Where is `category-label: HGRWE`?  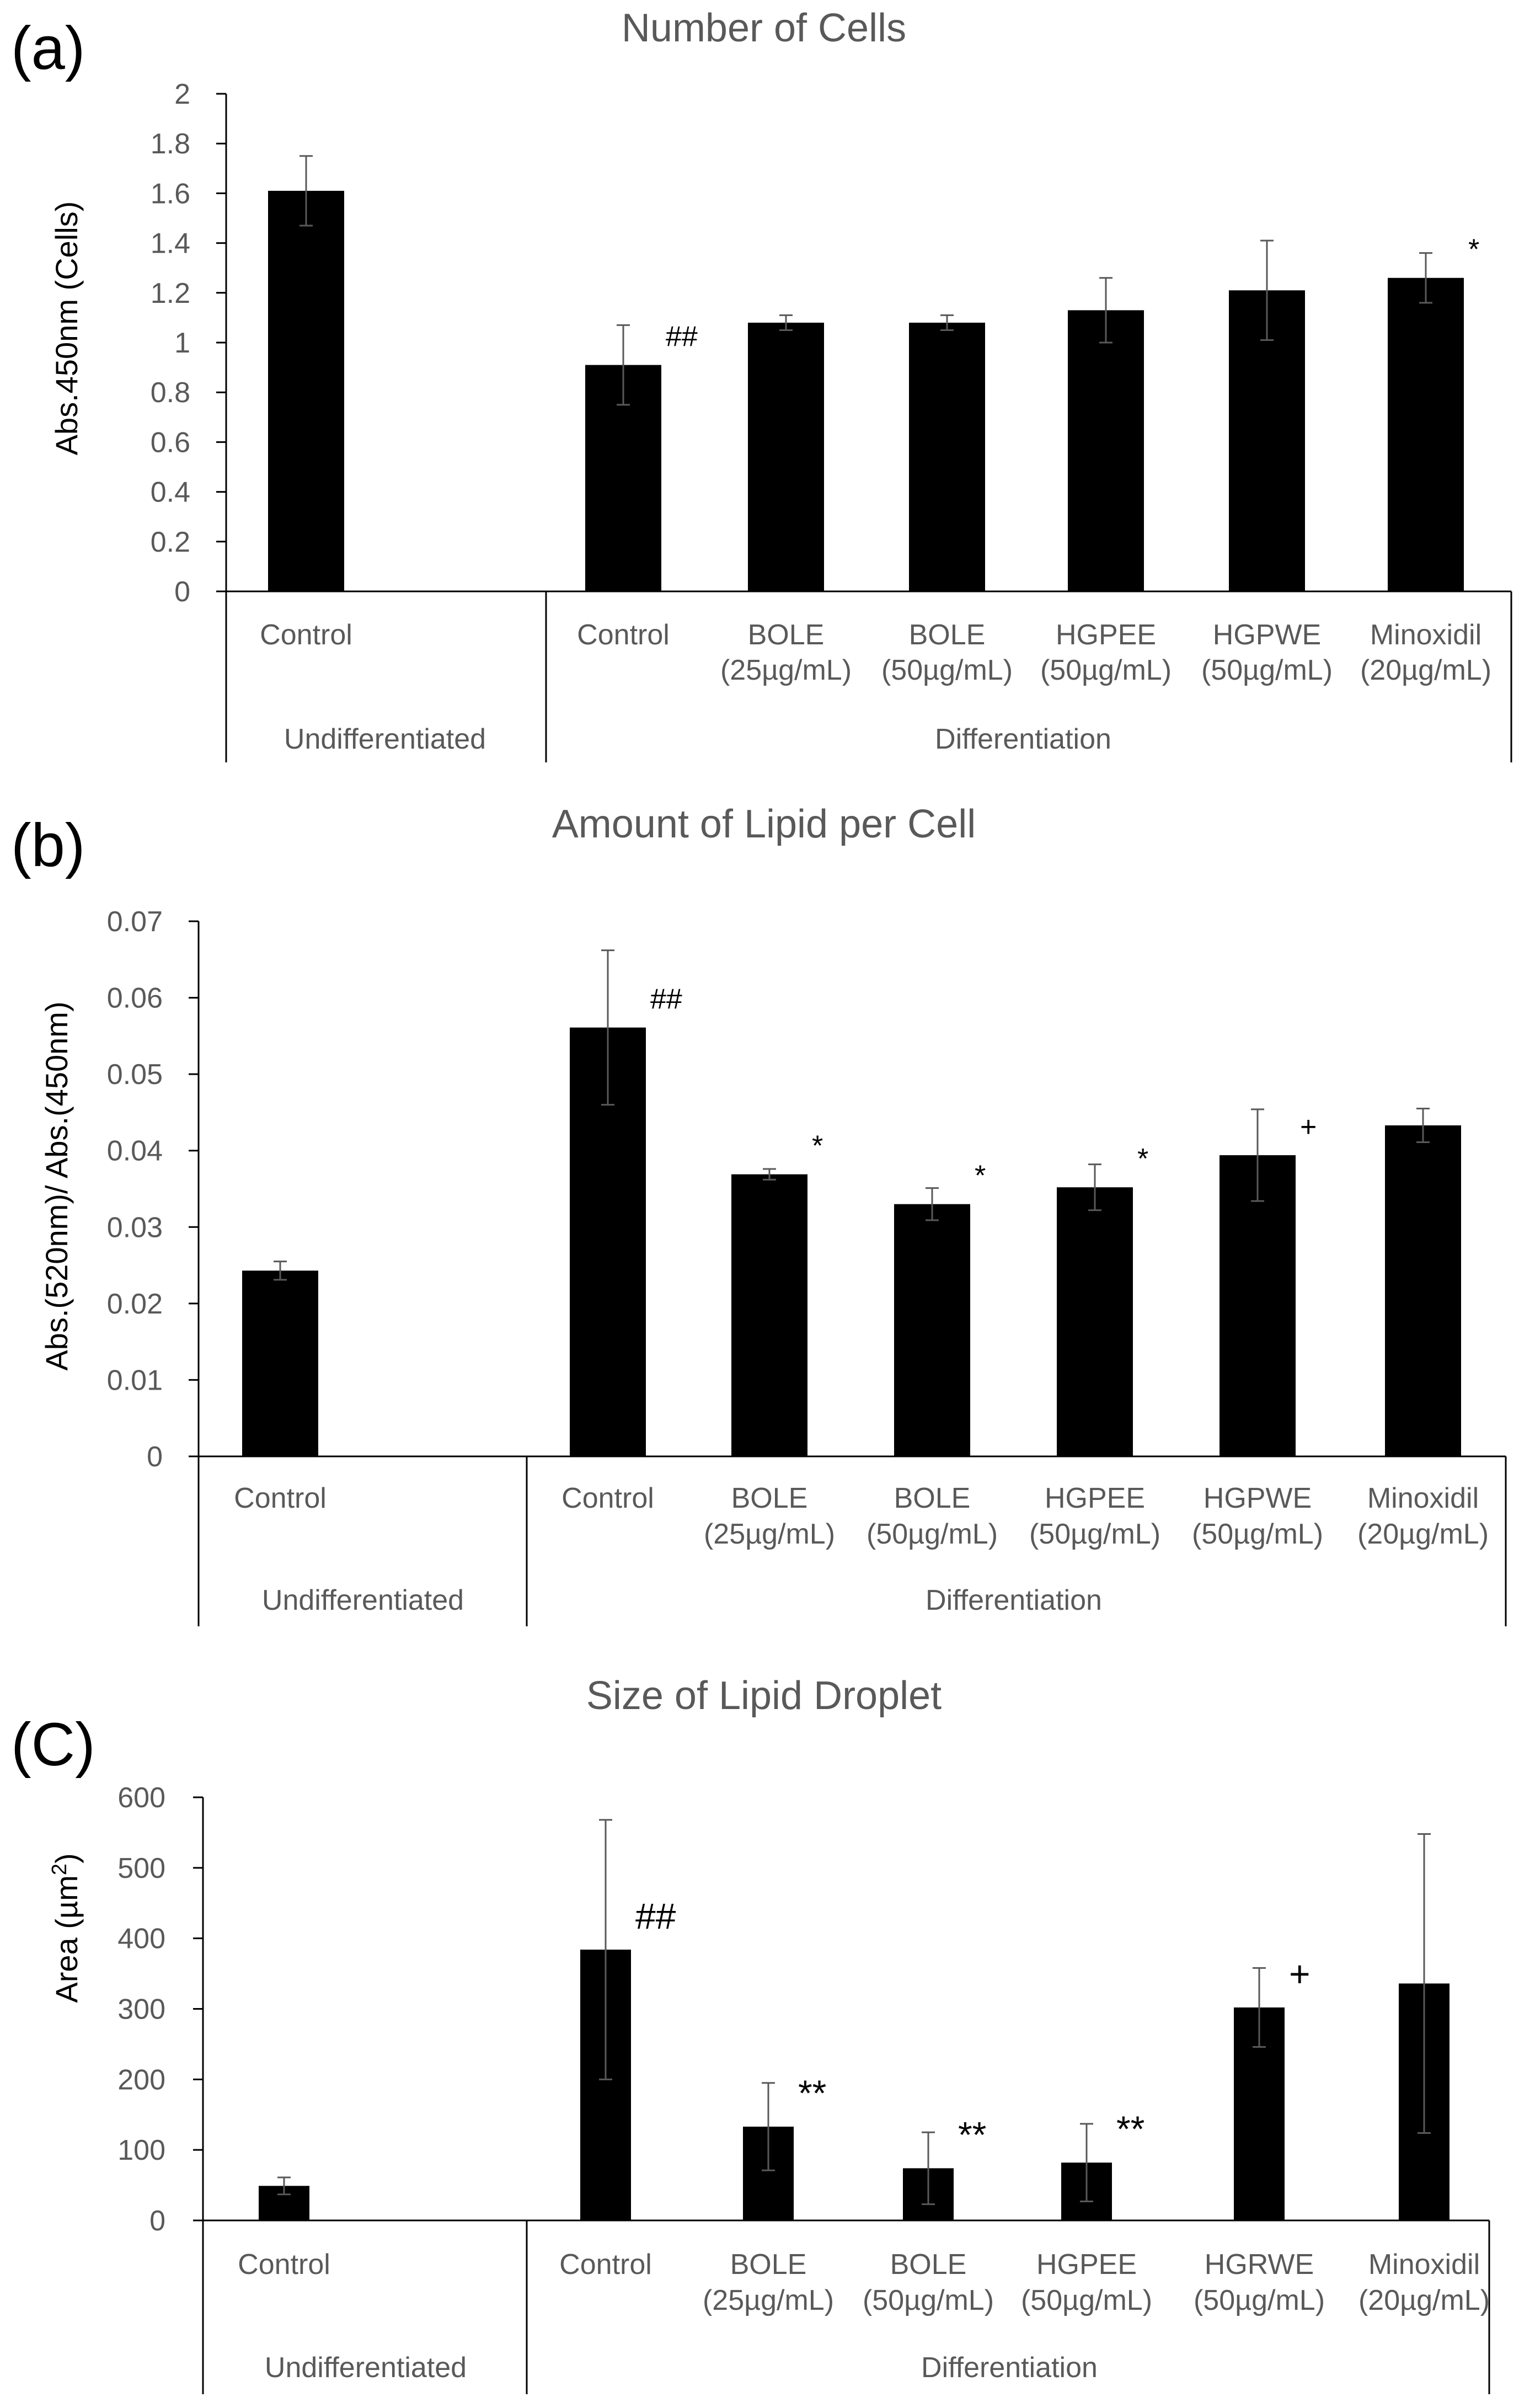 category-label: HGRWE is located at coordinates (1259, 2265).